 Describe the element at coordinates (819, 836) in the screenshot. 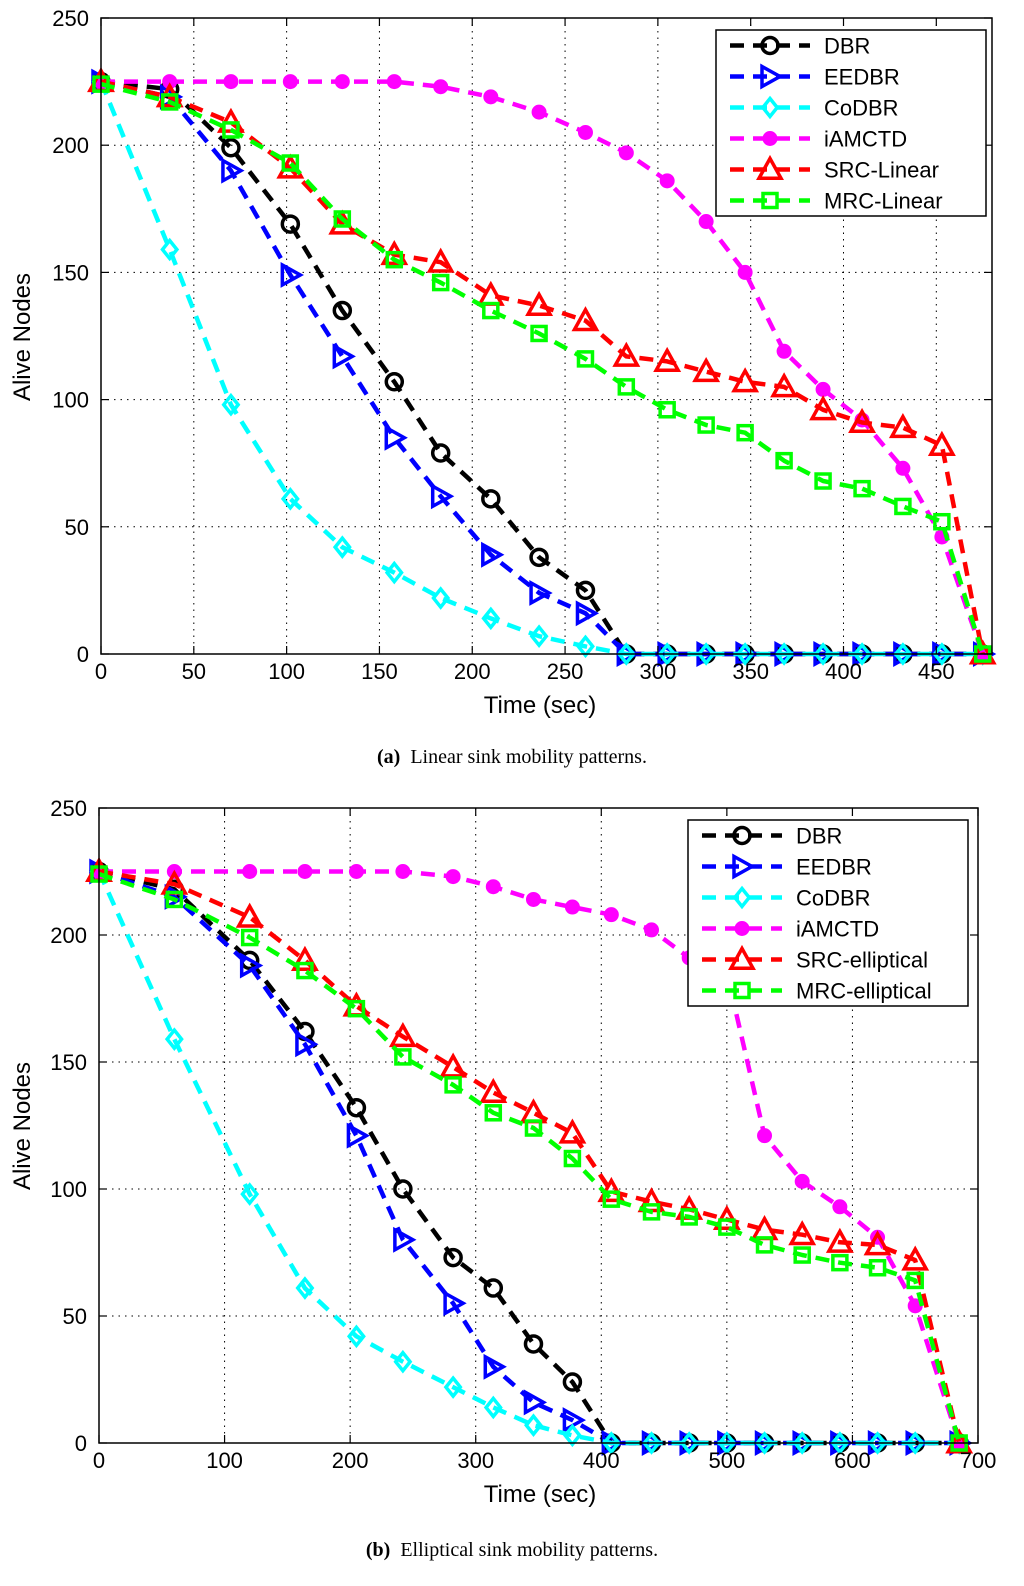

I see `legend-label: DBR` at that location.